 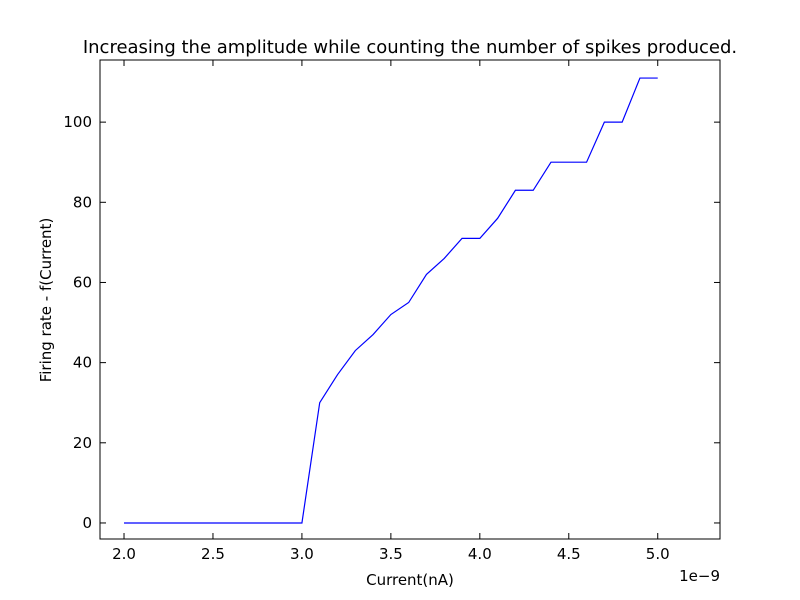 What do you see at coordinates (82, 202) in the screenshot?
I see `y-tick-label: 80` at bounding box center [82, 202].